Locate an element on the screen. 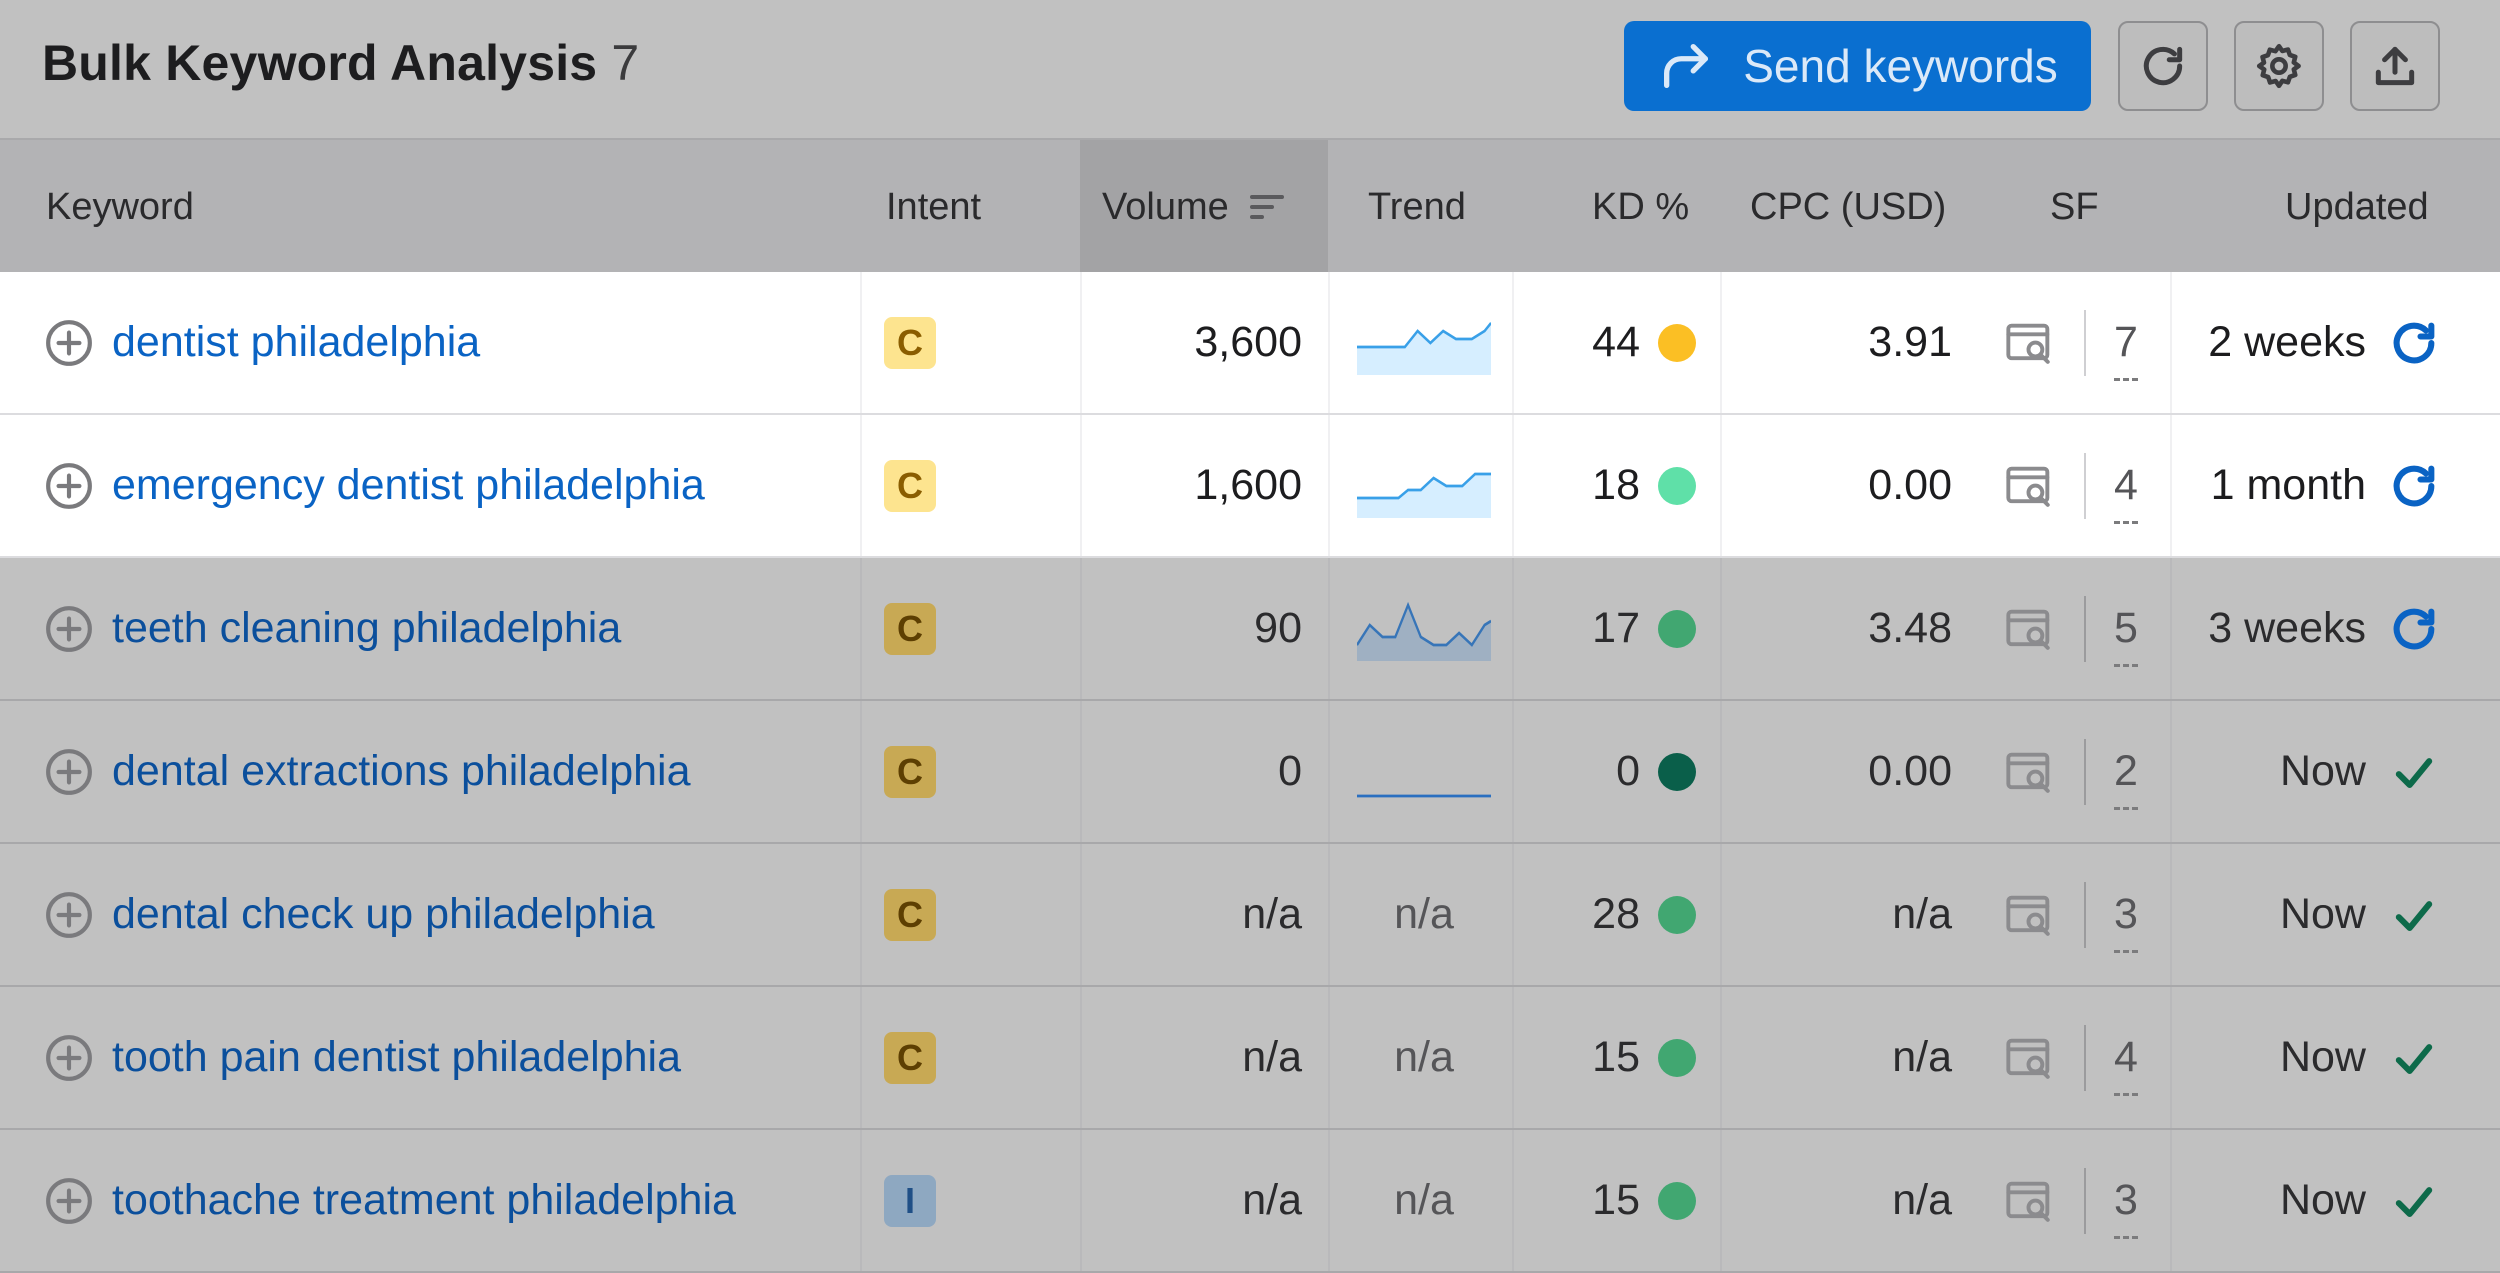  send-keywords-button: Send keywords is located at coordinates (1857, 66).